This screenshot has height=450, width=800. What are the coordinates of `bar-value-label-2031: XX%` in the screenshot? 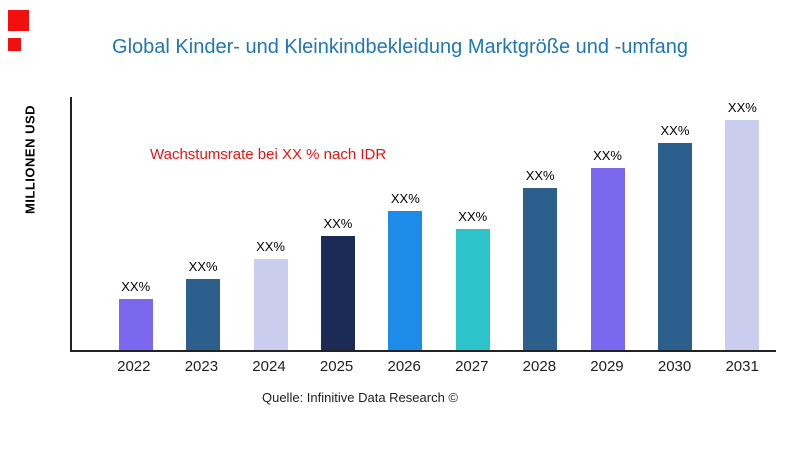 It's located at (742, 107).